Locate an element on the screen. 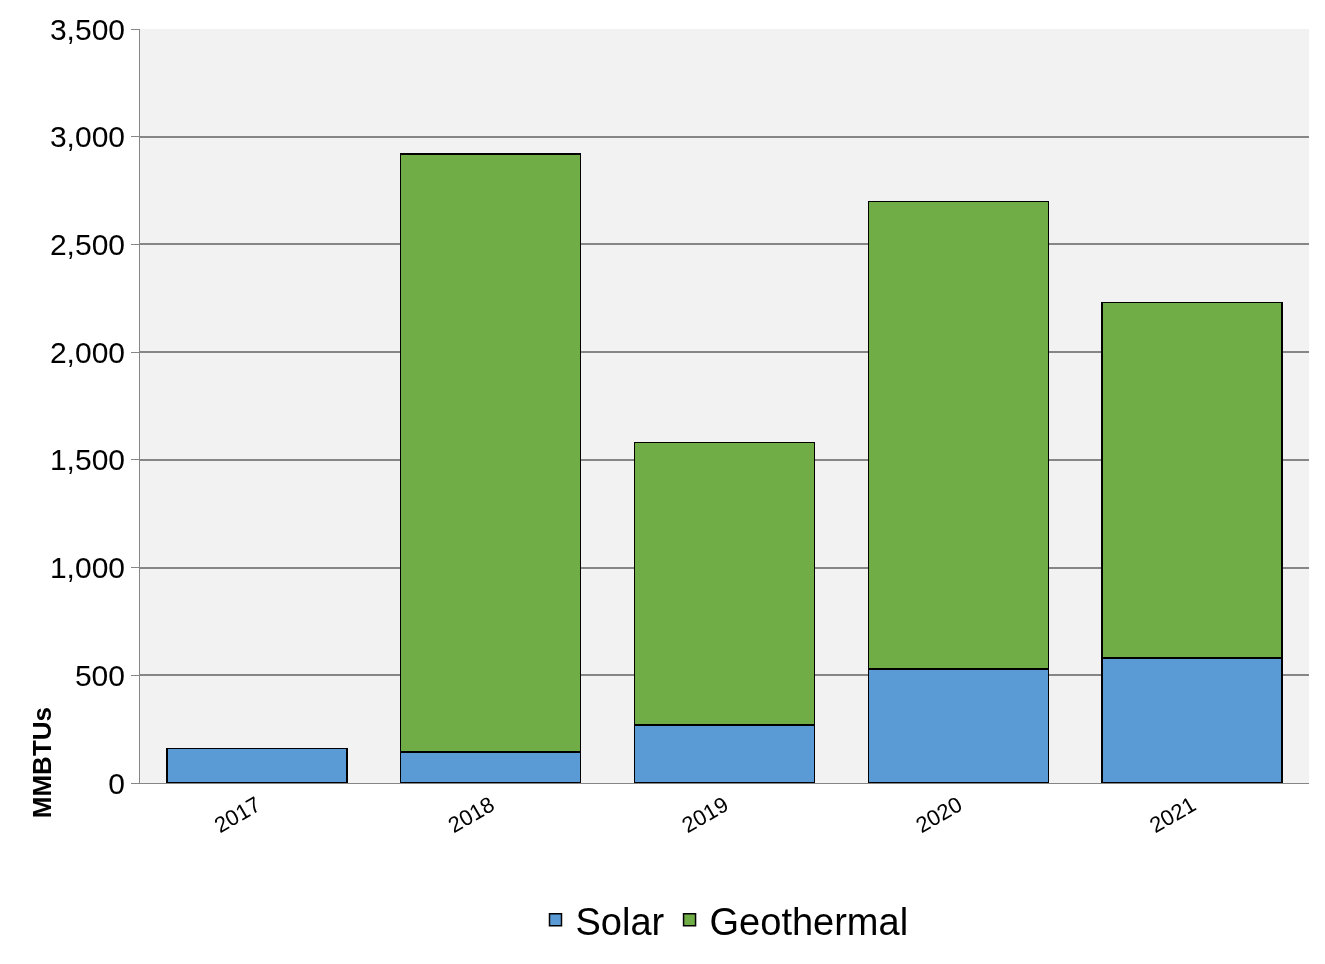 Image resolution: width=1325 pixels, height=964 pixels. legend-label: Solar is located at coordinates (620, 921).